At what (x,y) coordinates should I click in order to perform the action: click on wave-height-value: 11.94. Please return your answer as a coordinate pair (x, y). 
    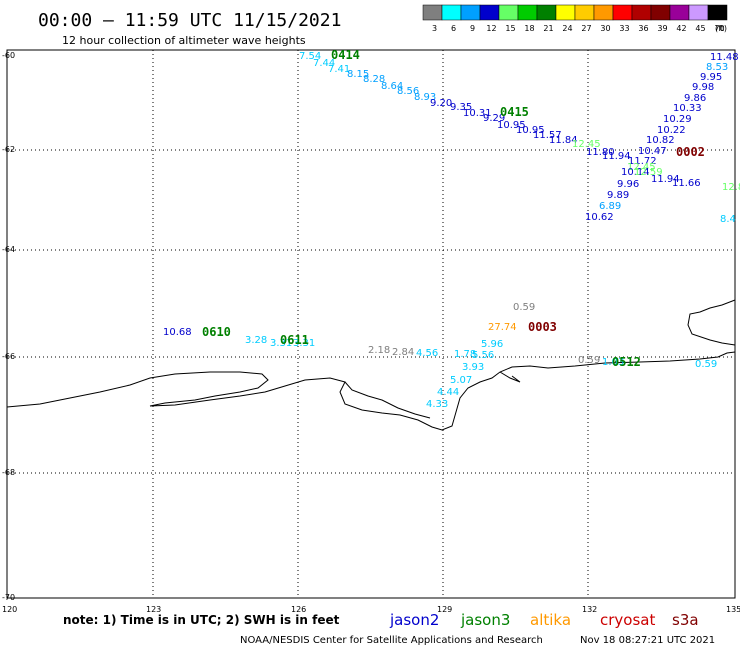
    Looking at the image, I should click on (616, 156).